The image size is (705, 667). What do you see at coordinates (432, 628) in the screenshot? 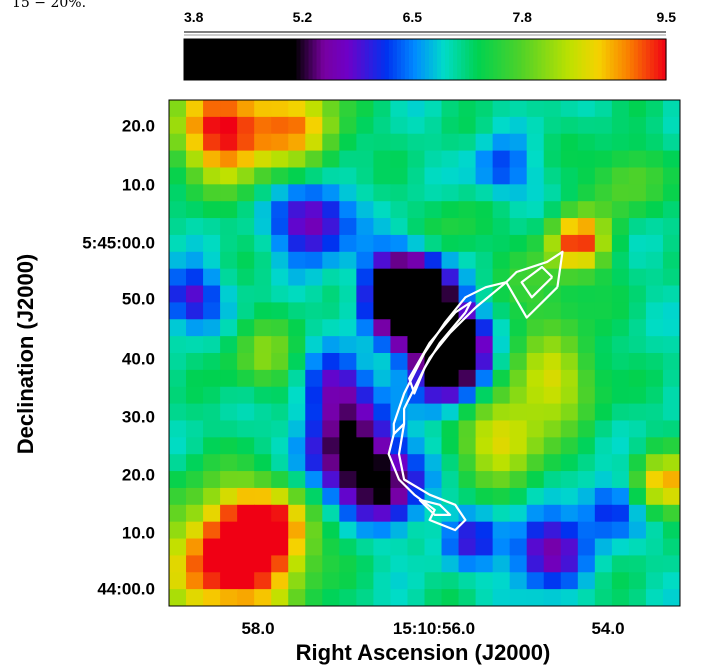
I see `x-axis-tick-labels: 58.0 15:10:56.0 54.0` at bounding box center [432, 628].